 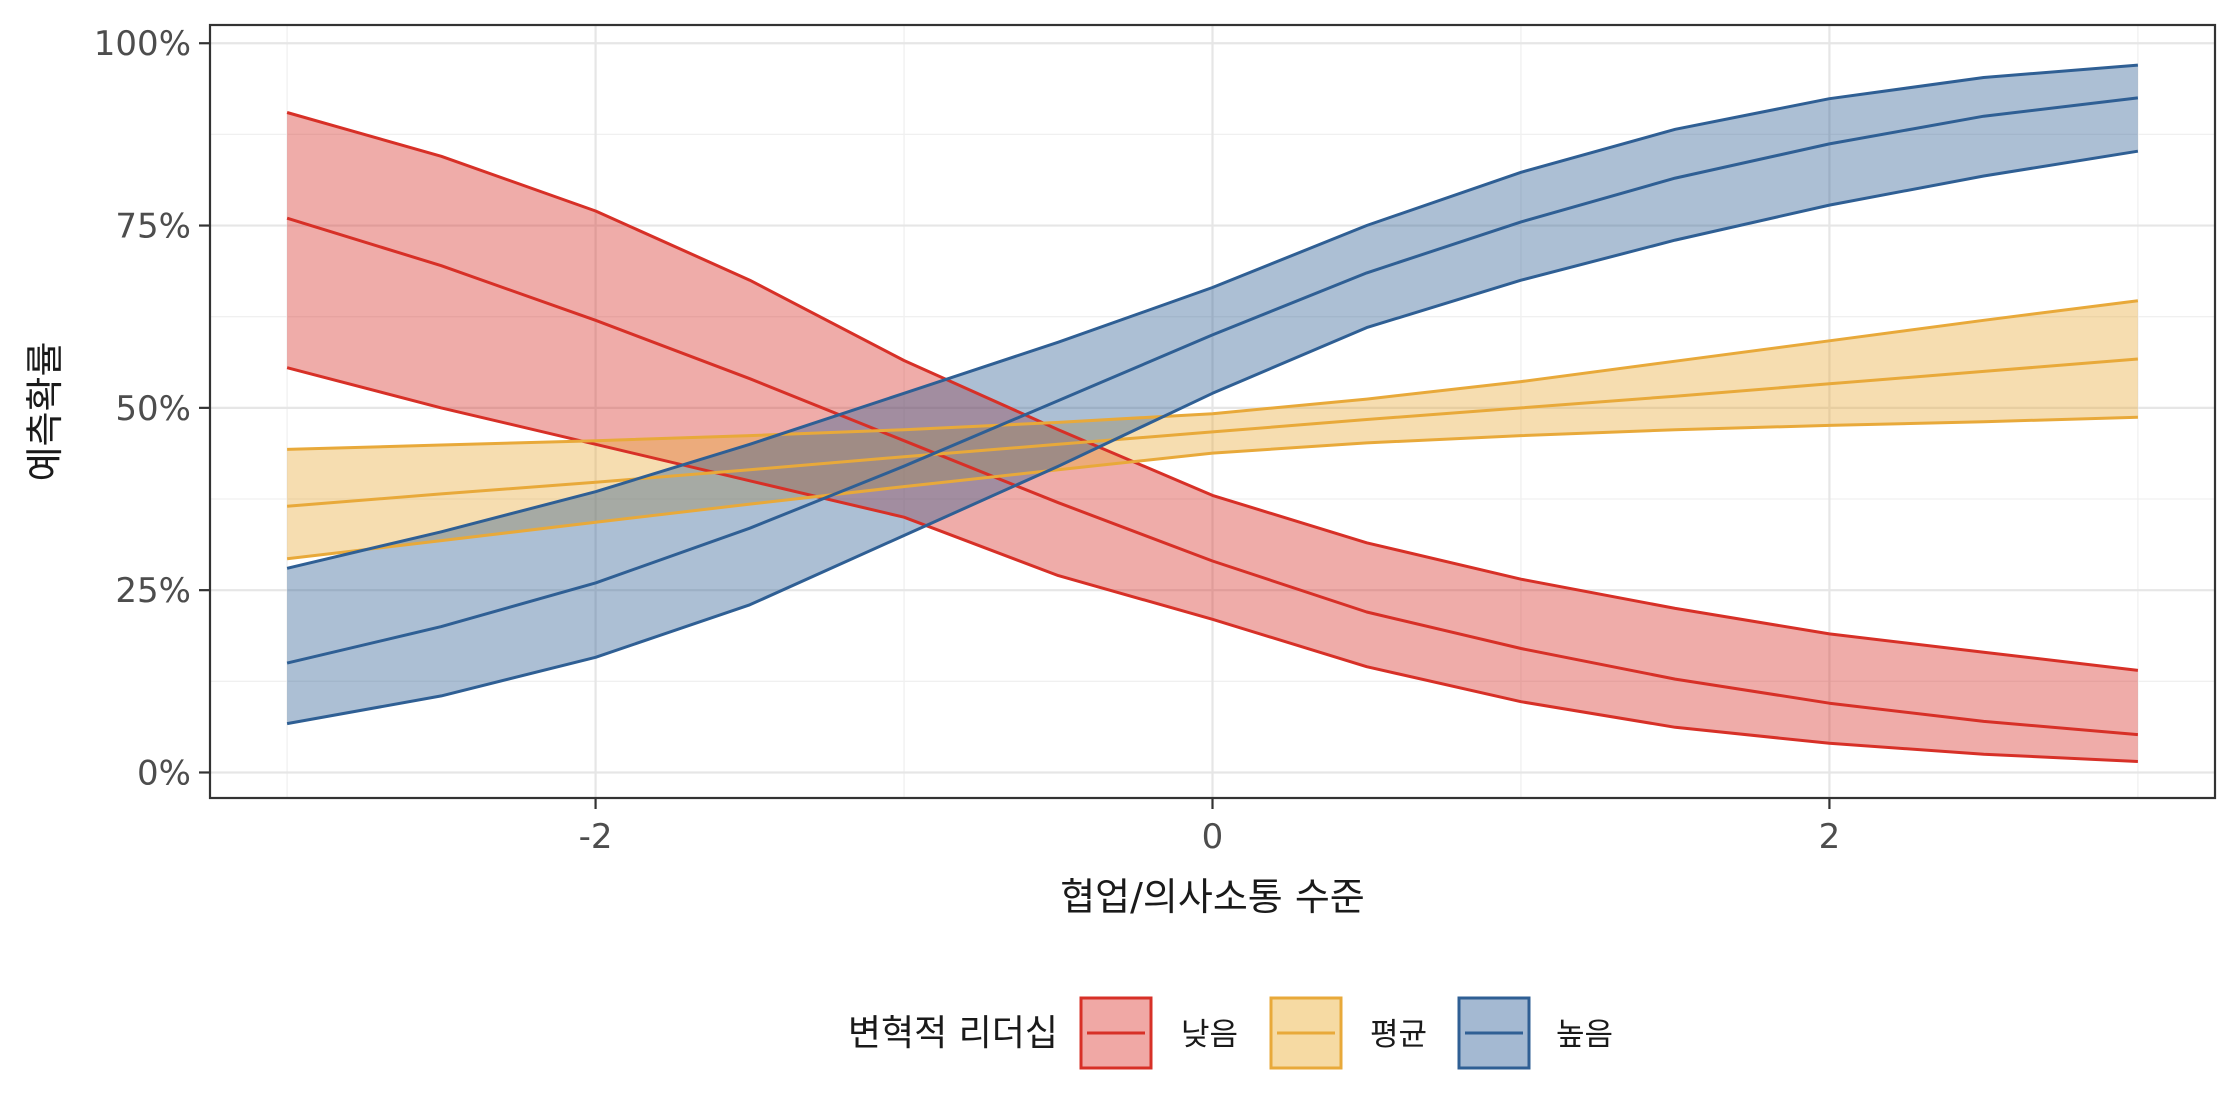 What do you see at coordinates (153, 409) in the screenshot?
I see `y-tick-label: 50%` at bounding box center [153, 409].